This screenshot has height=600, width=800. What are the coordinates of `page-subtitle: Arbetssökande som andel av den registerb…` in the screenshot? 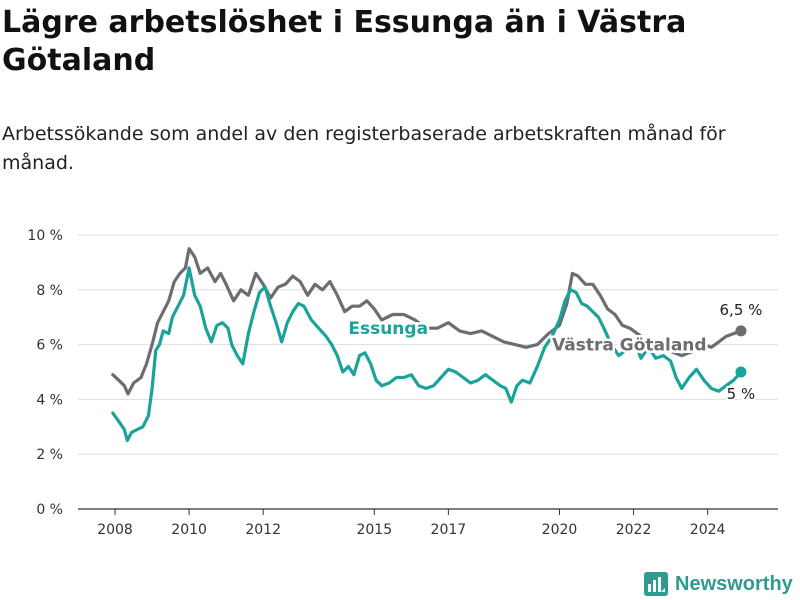 It's located at (364, 148).